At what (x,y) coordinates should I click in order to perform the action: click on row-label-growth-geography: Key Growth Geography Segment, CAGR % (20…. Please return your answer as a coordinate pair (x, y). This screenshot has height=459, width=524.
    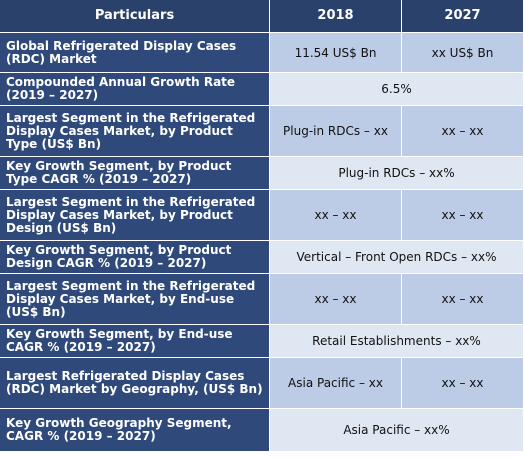
    Looking at the image, I should click on (135, 430).